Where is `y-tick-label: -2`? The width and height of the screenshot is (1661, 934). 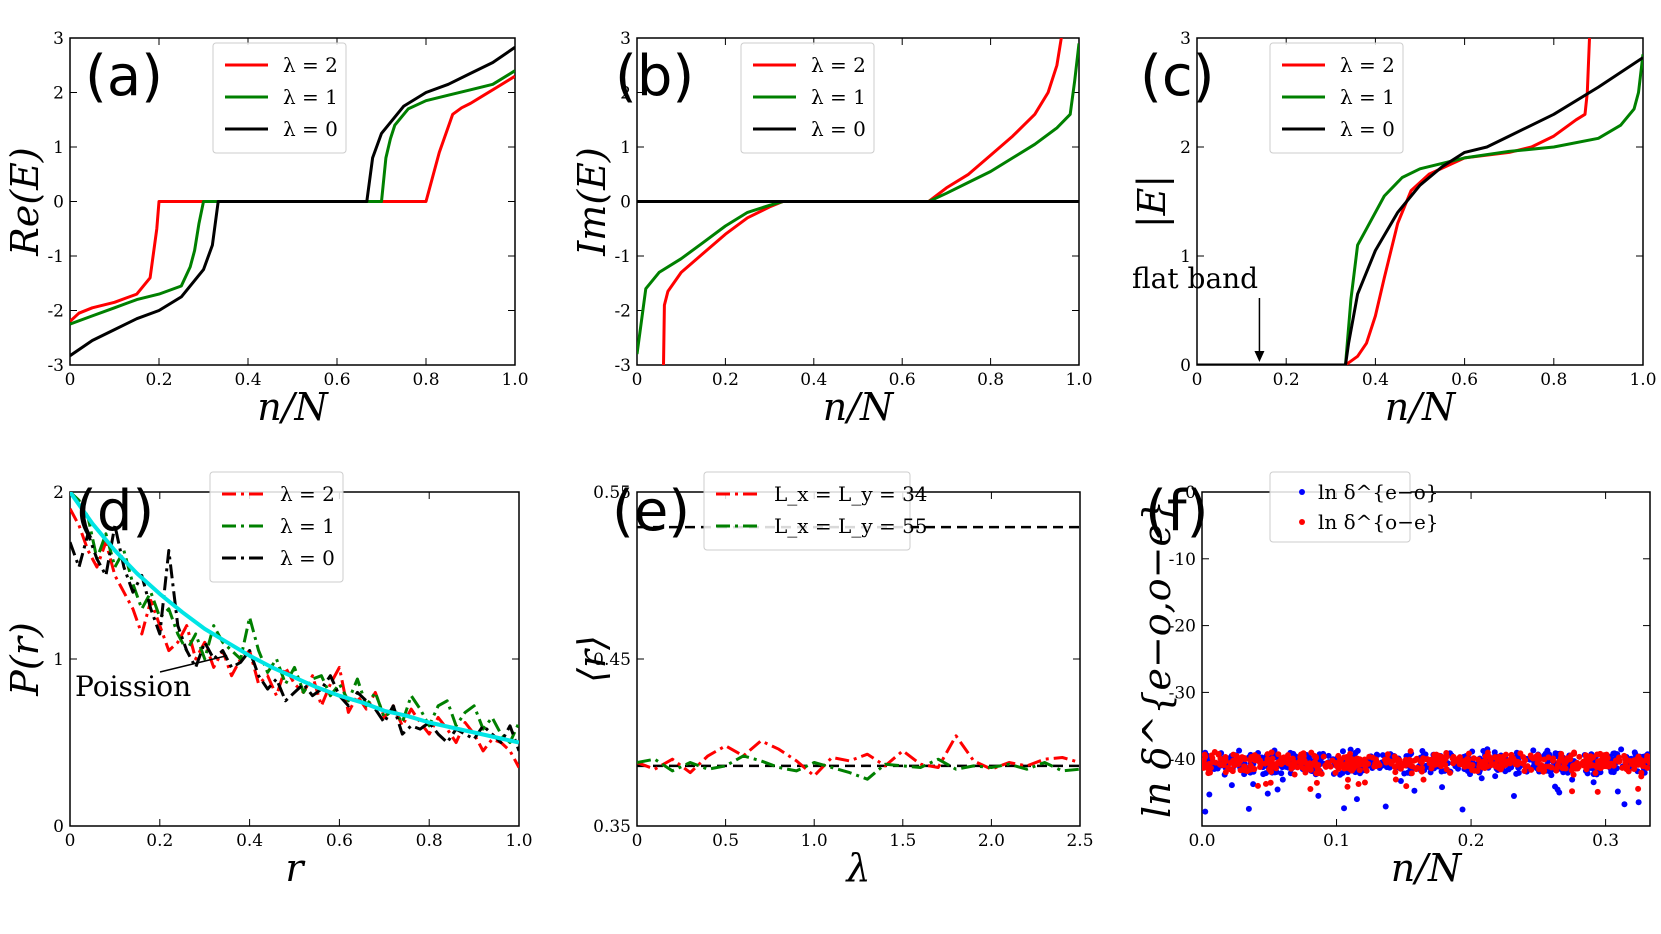
y-tick-label: -2 is located at coordinates (622, 312).